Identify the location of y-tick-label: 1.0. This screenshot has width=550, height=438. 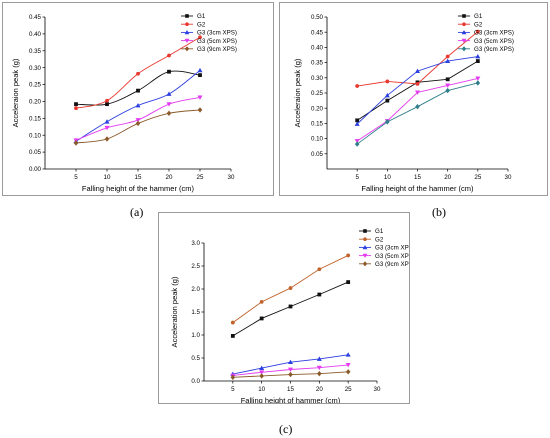
(195, 335).